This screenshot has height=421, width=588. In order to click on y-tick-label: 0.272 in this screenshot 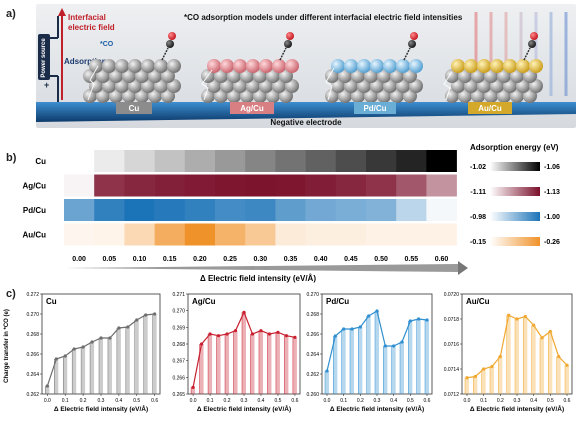, I will do `click(32, 295)`.